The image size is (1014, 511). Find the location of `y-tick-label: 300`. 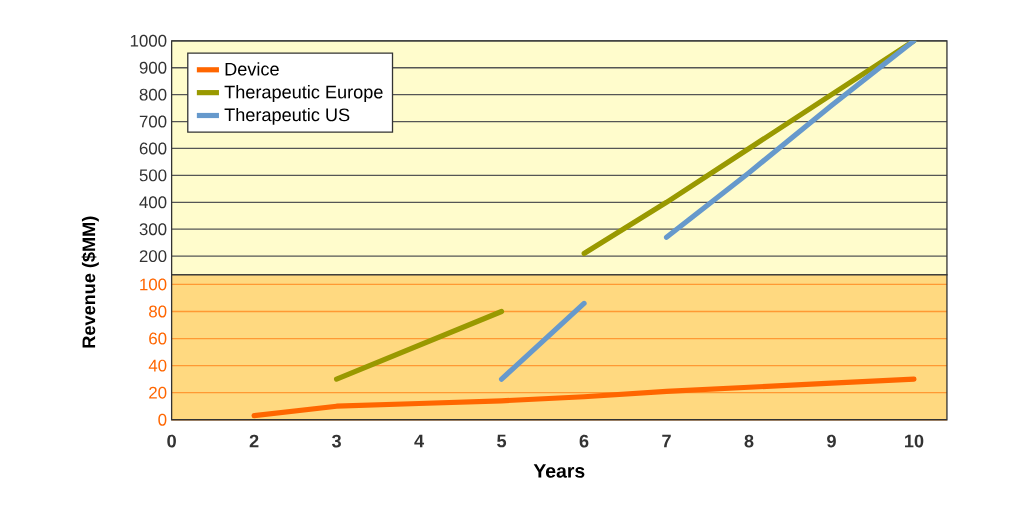

y-tick-label: 300 is located at coordinates (153, 229).